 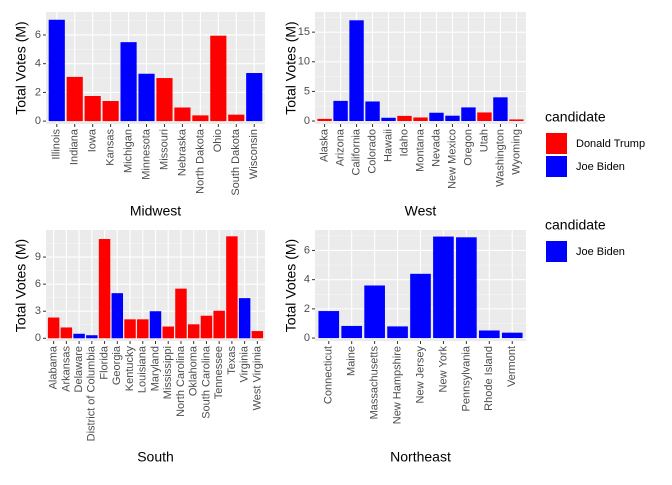 I want to click on x-tick-label: Kentucky, so click(x=130, y=369).